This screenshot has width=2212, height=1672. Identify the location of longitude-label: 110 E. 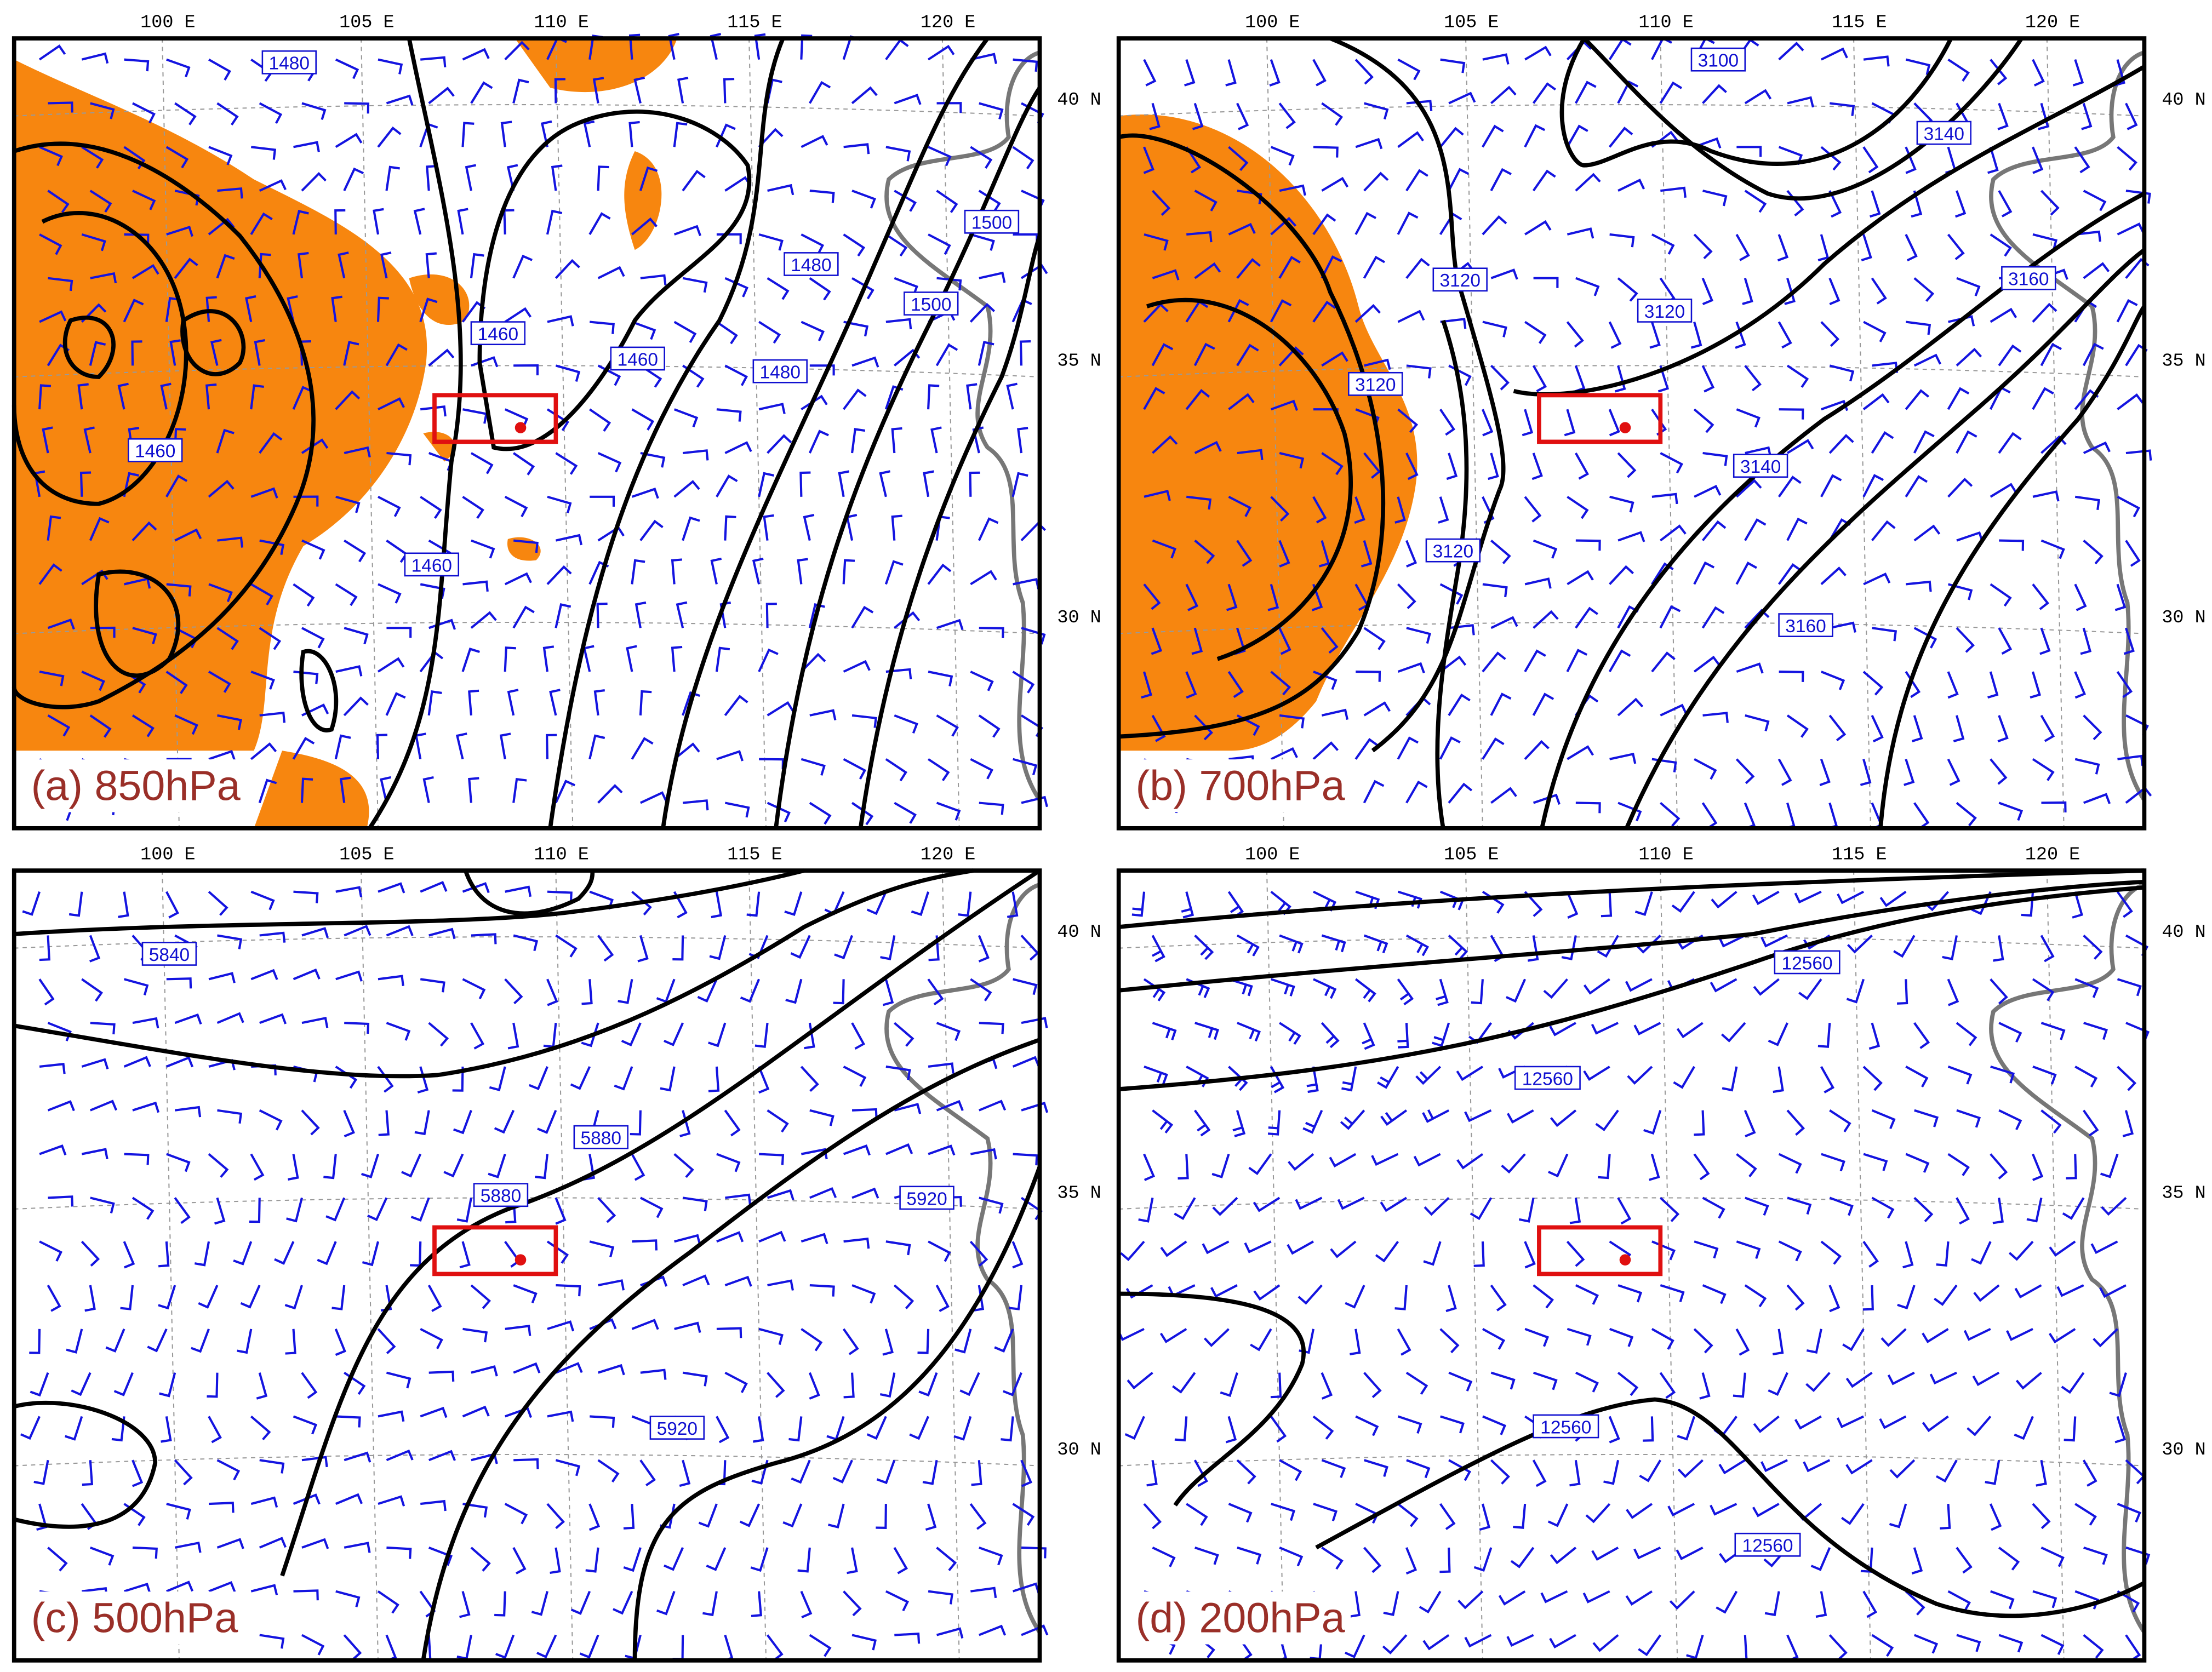
(561, 854).